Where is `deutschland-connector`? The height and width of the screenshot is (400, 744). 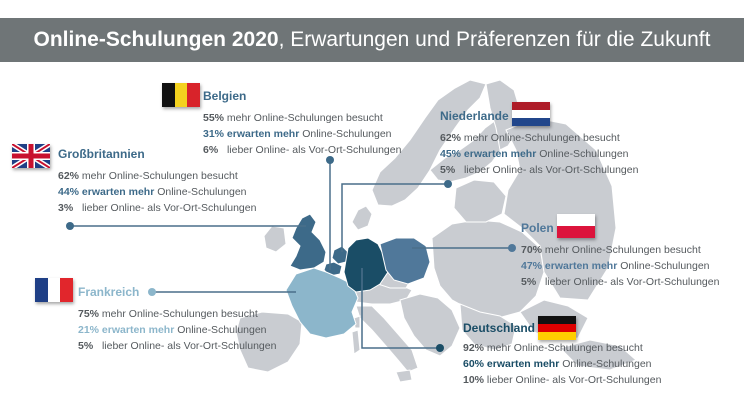
deutschland-connector is located at coordinates (400, 308).